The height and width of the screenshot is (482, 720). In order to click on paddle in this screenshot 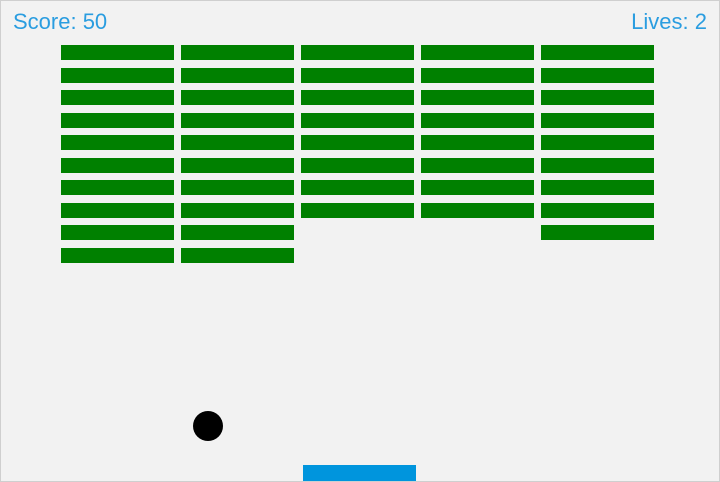, I will do `click(359, 473)`.